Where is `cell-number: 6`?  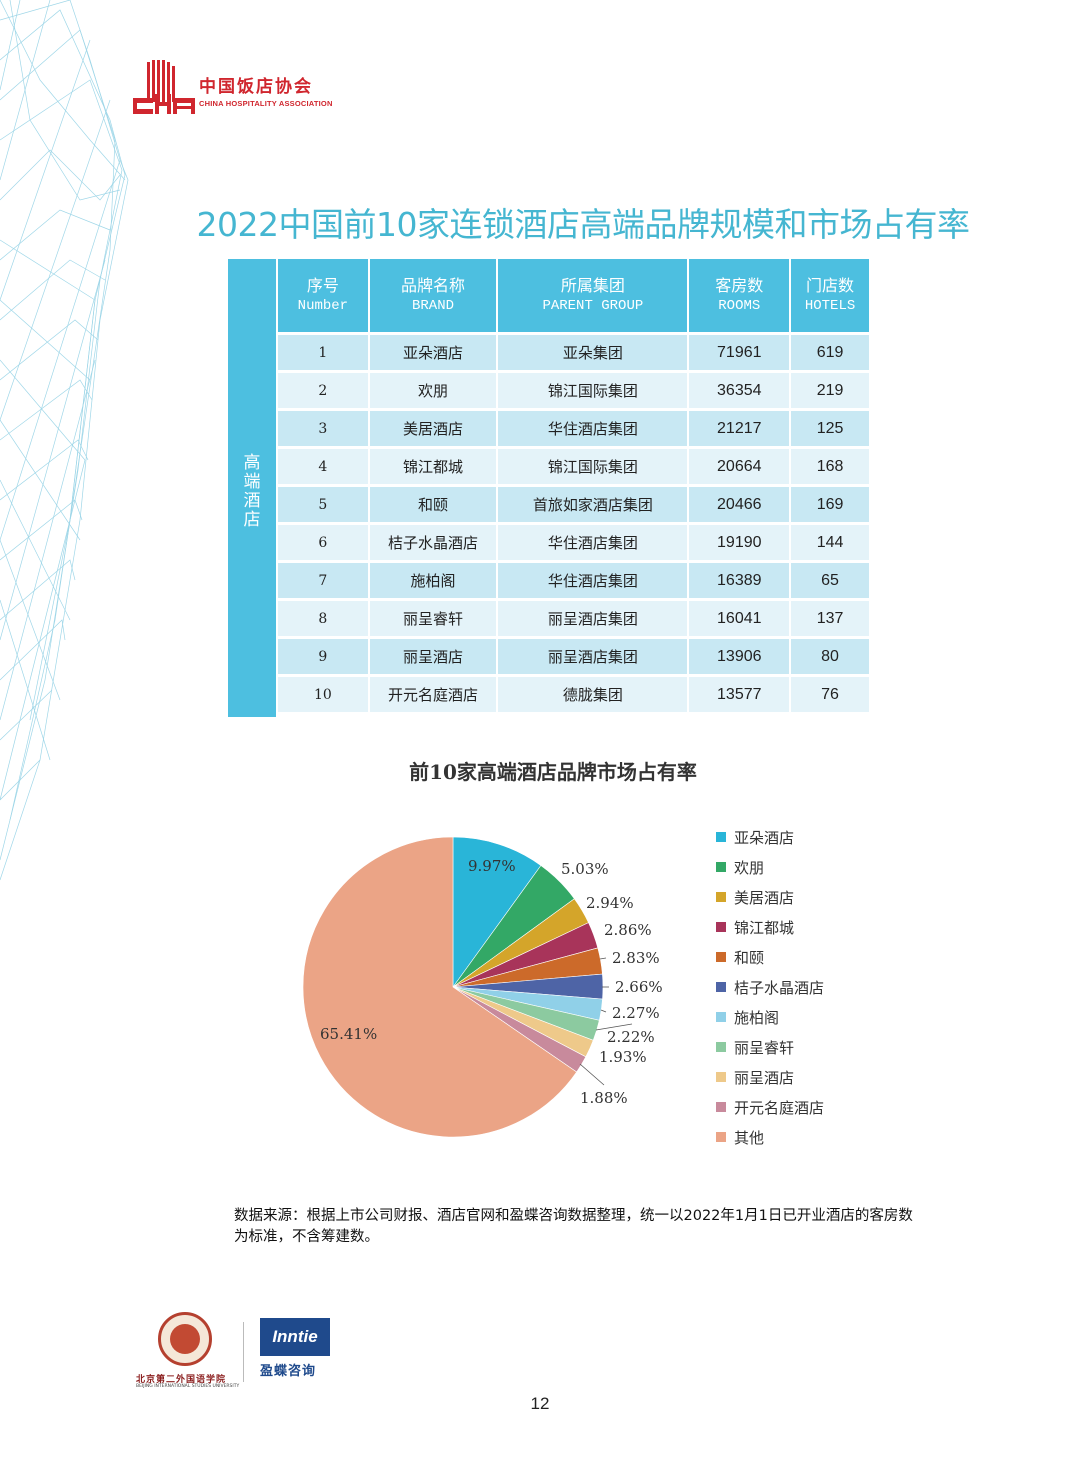 cell-number: 6 is located at coordinates (323, 542).